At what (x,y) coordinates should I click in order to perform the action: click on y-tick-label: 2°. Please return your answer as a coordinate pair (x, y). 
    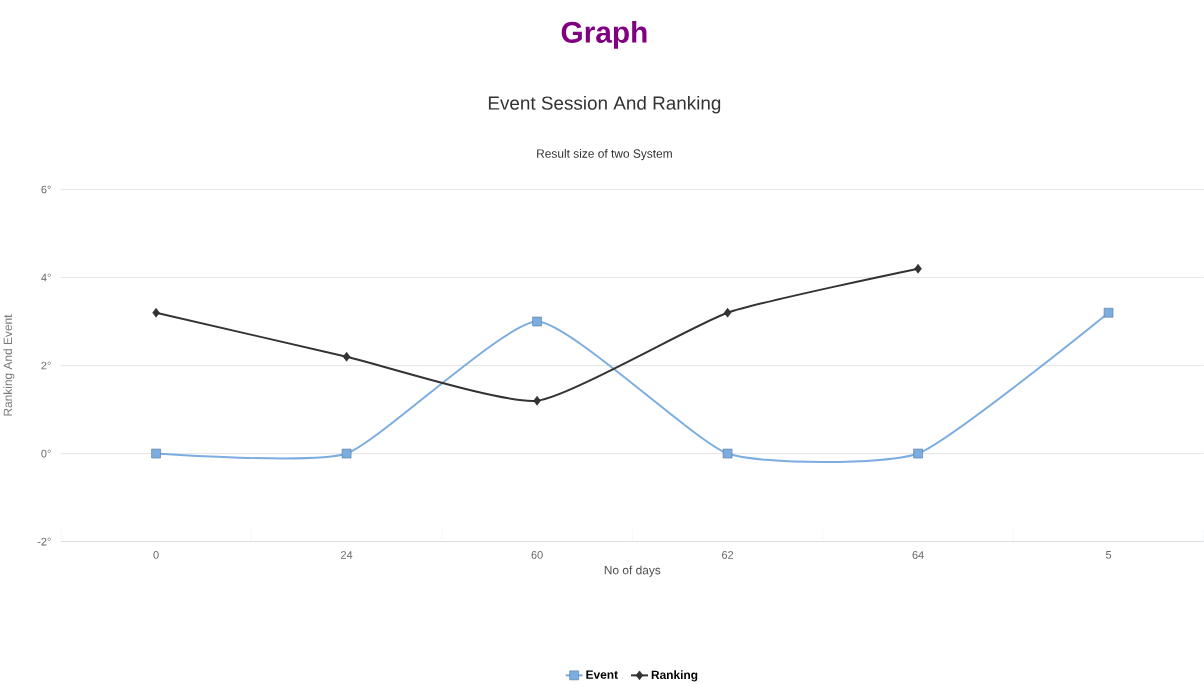
    Looking at the image, I should click on (46, 365).